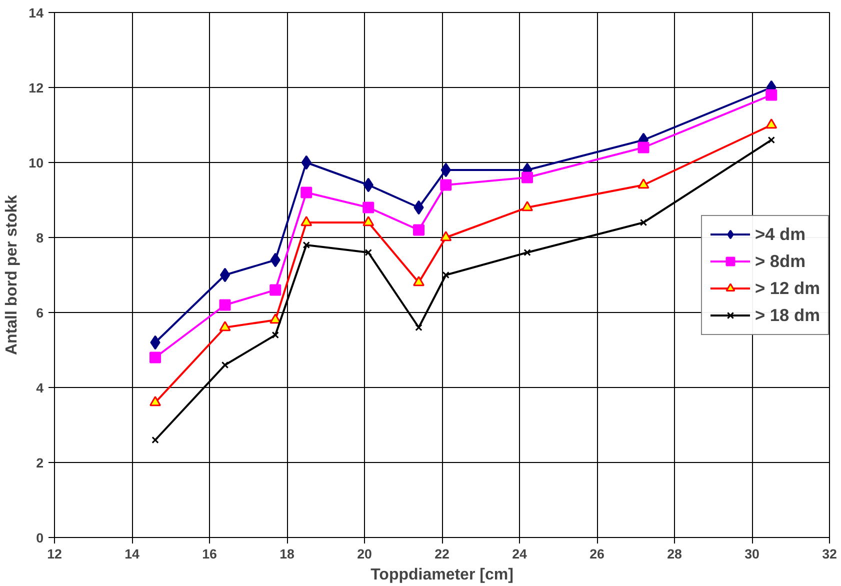  Describe the element at coordinates (36, 163) in the screenshot. I see `y-tick-label: 10` at that location.